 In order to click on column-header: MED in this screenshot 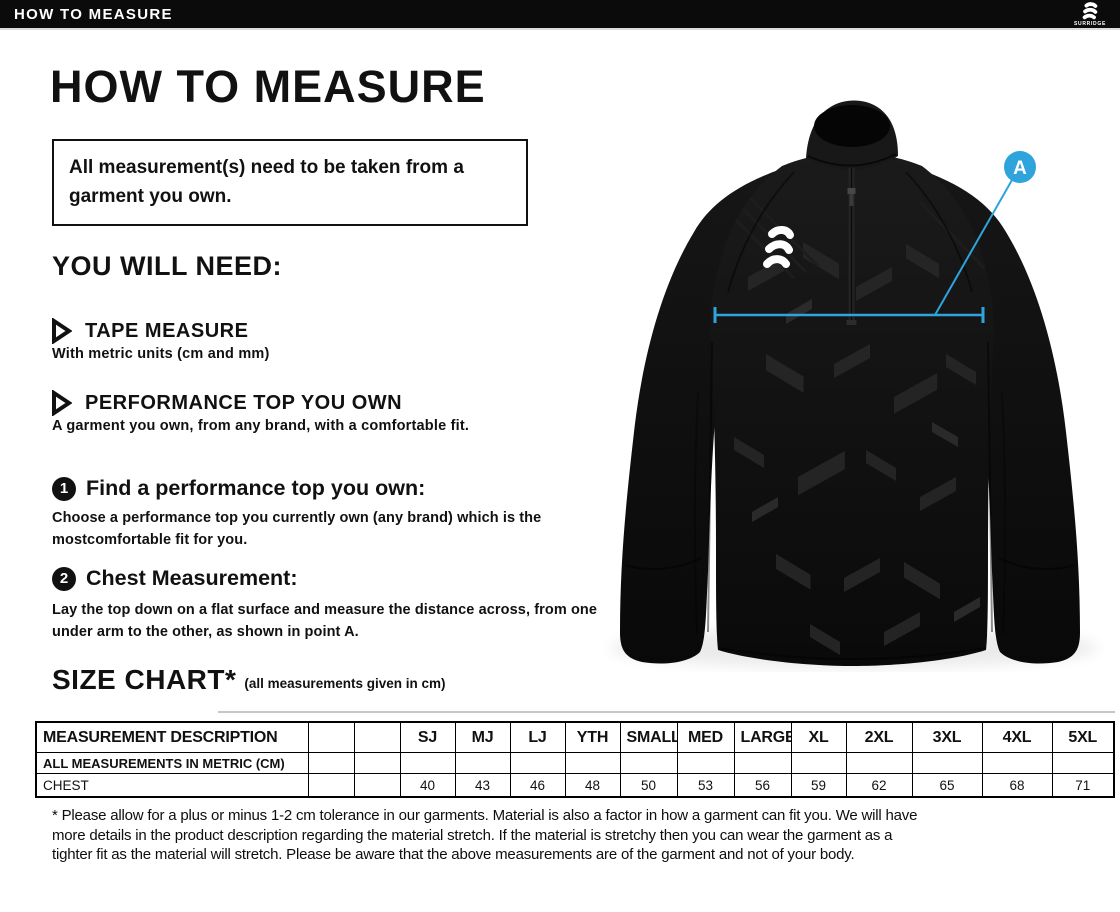, I will do `click(705, 737)`.